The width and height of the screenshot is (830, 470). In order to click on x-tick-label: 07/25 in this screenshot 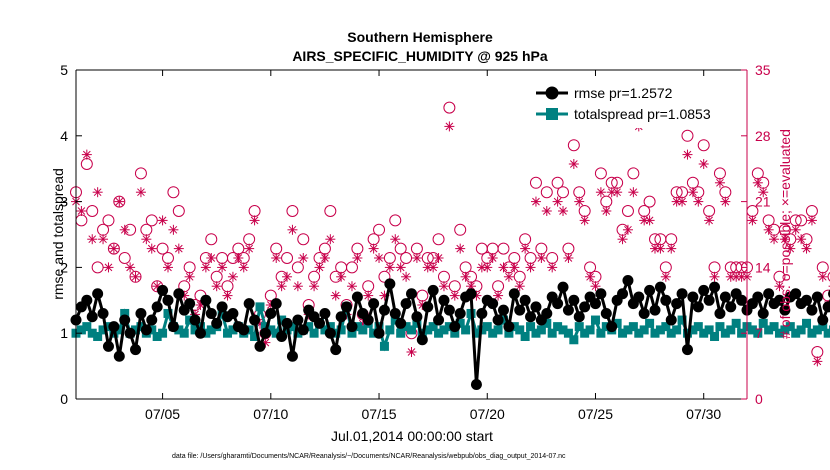, I will do `click(595, 414)`.